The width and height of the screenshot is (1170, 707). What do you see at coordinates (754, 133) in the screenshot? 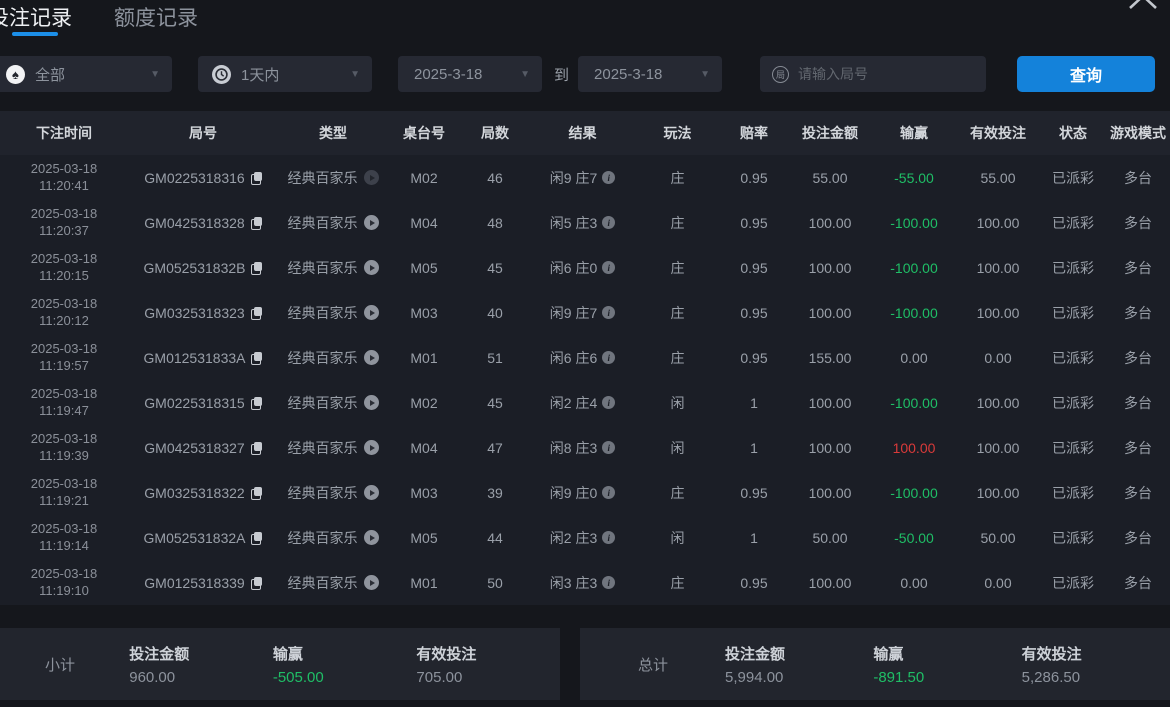
I see `column-header: 赔率` at bounding box center [754, 133].